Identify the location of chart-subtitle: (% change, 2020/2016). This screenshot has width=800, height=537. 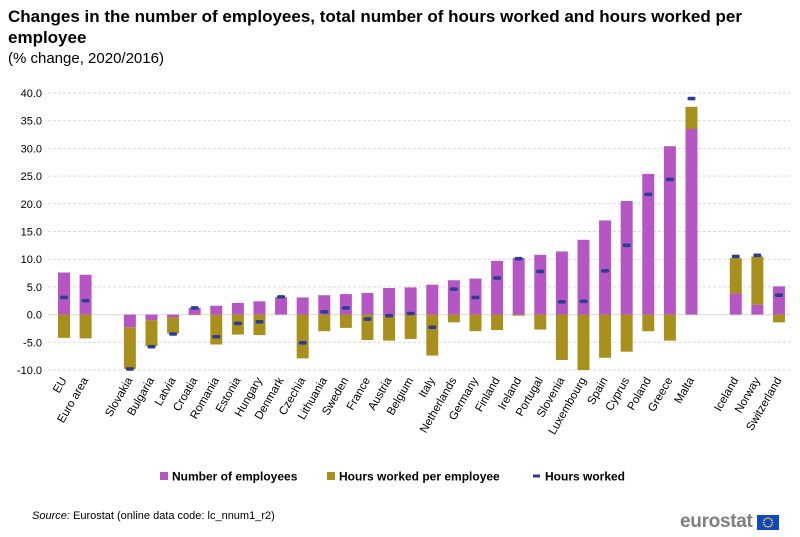
(86, 58).